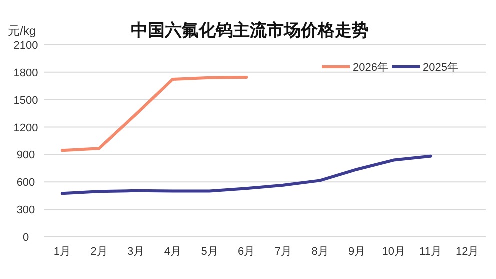 The height and width of the screenshot is (279, 496). I want to click on chart-title: 中国六氟化钨主流市场价格走势, so click(250, 30).